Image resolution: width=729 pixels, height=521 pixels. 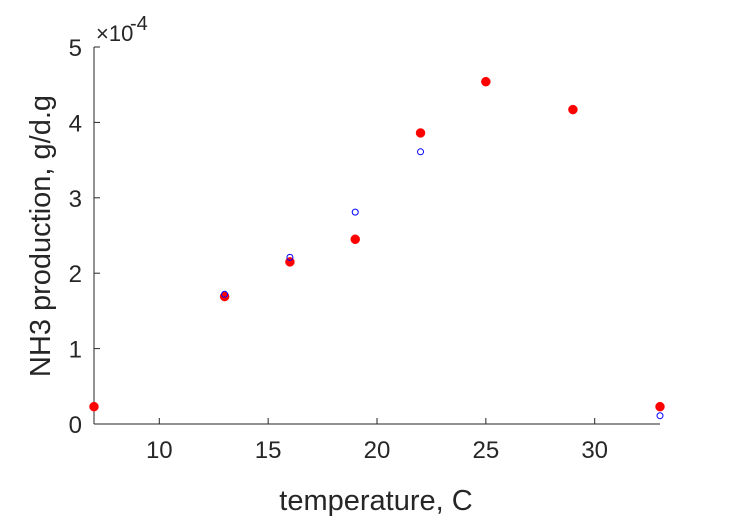 What do you see at coordinates (75, 48) in the screenshot?
I see `y-tick-label: 5` at bounding box center [75, 48].